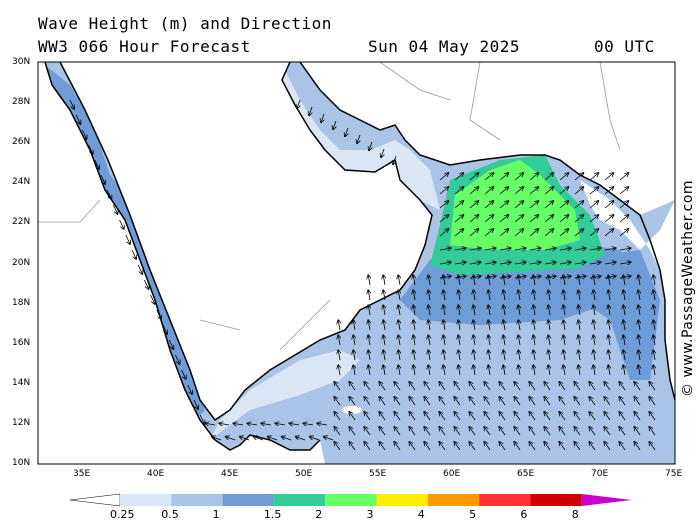  I want to click on lon-label: 50E, so click(304, 474).